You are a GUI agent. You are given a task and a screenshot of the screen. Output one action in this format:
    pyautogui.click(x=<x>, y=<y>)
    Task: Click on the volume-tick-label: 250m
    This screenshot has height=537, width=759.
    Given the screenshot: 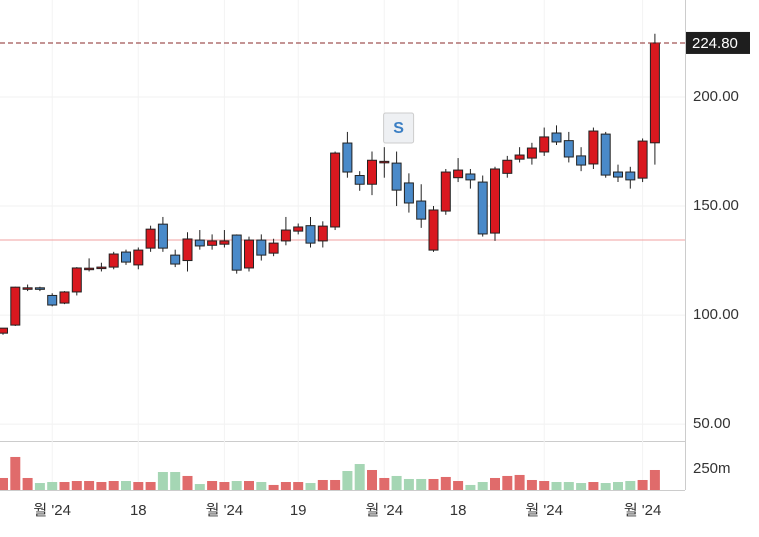 What is the action you would take?
    pyautogui.click(x=712, y=468)
    